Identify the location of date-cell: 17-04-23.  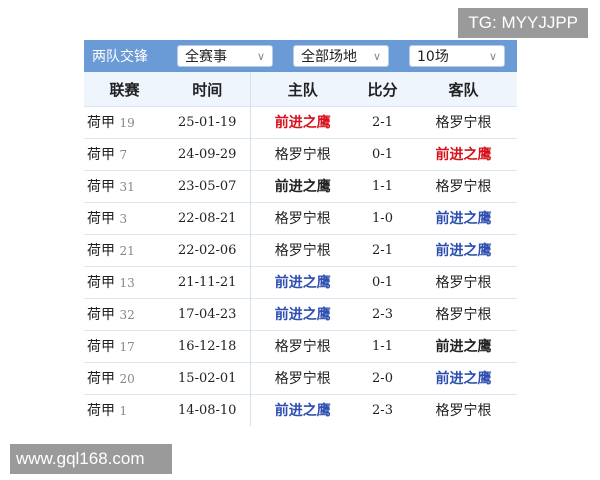
(207, 314).